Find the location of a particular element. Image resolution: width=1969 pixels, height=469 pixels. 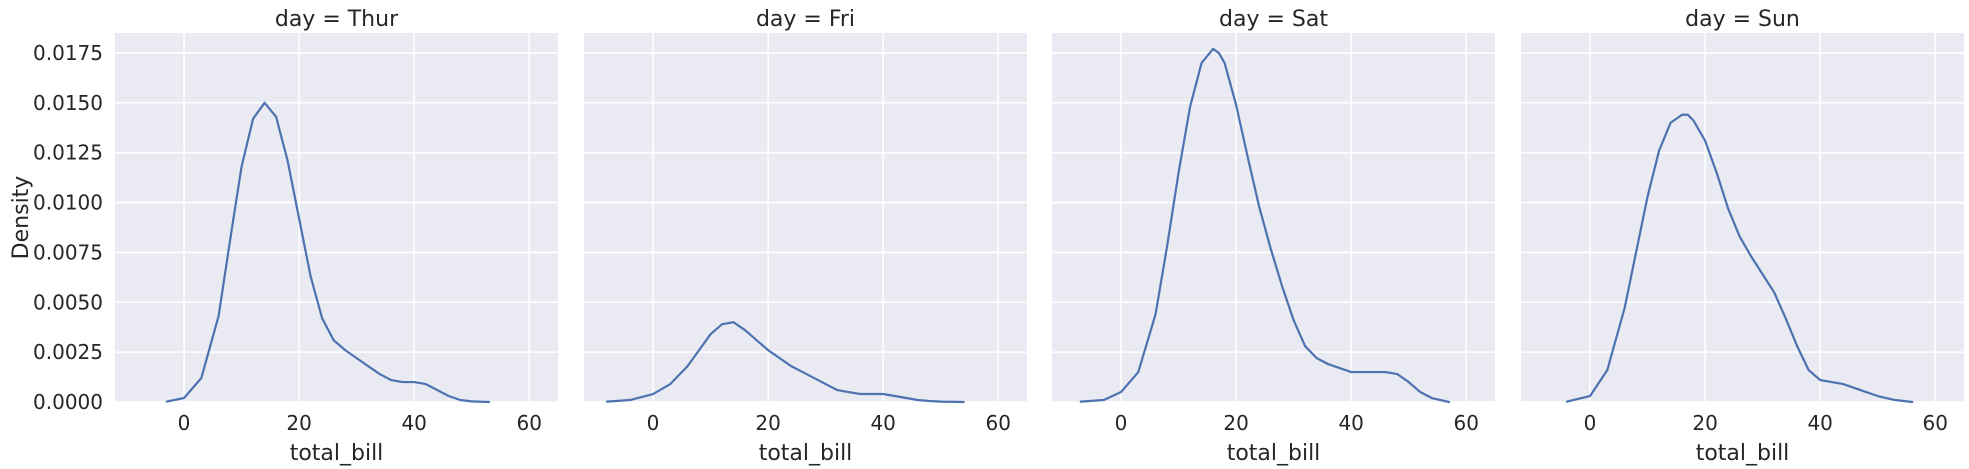

y-tick-label: 0.0050 is located at coordinates (68, 302).